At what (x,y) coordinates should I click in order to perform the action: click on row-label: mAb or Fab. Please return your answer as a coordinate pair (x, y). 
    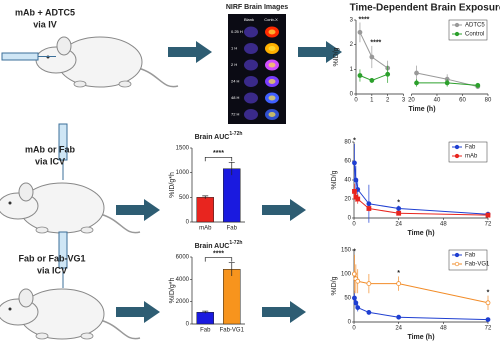
    Looking at the image, I should click on (50, 149).